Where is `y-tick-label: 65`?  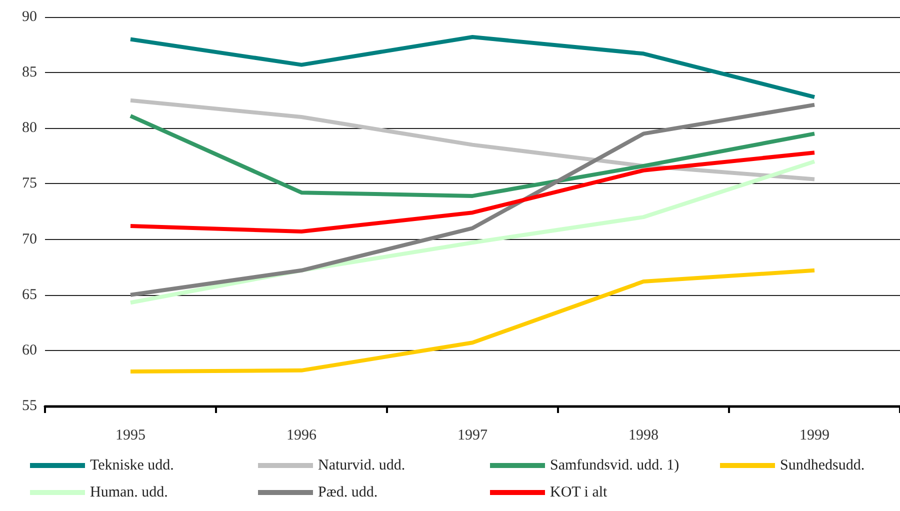
y-tick-label: 65 is located at coordinates (29, 294).